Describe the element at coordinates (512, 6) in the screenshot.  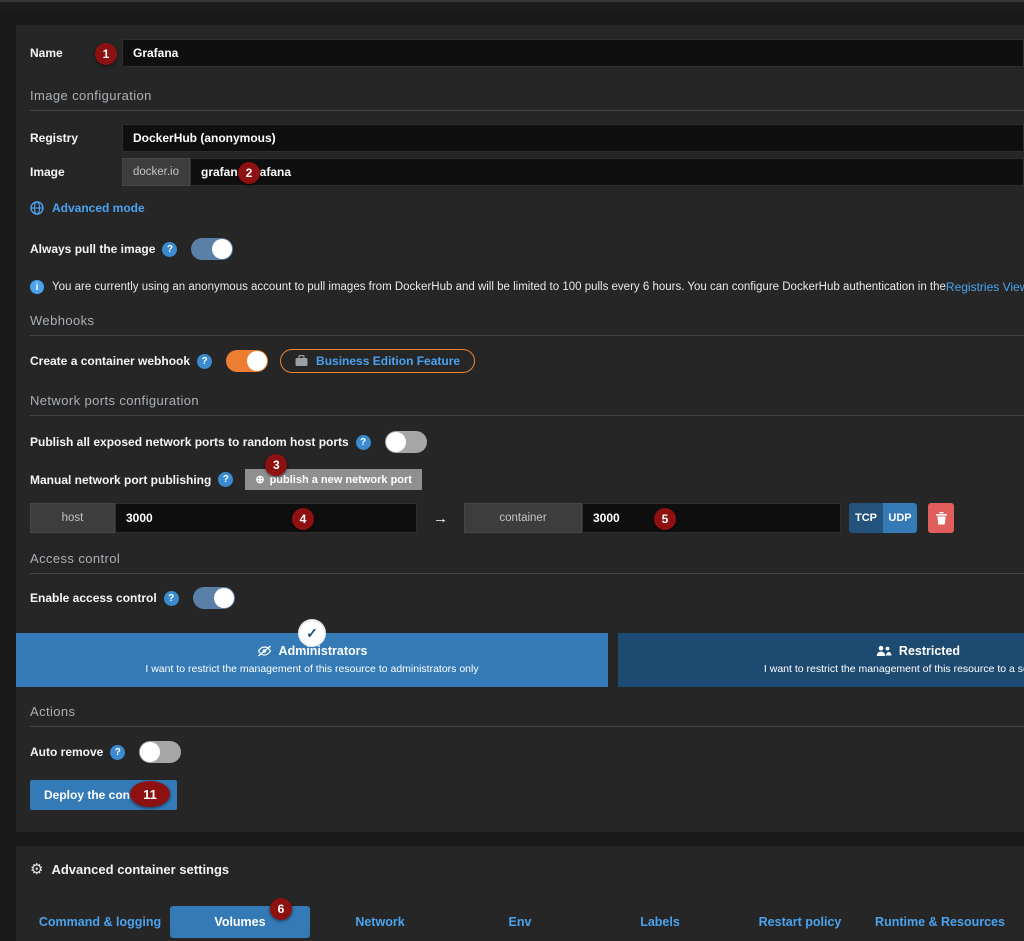
I see `top-bar` at that location.